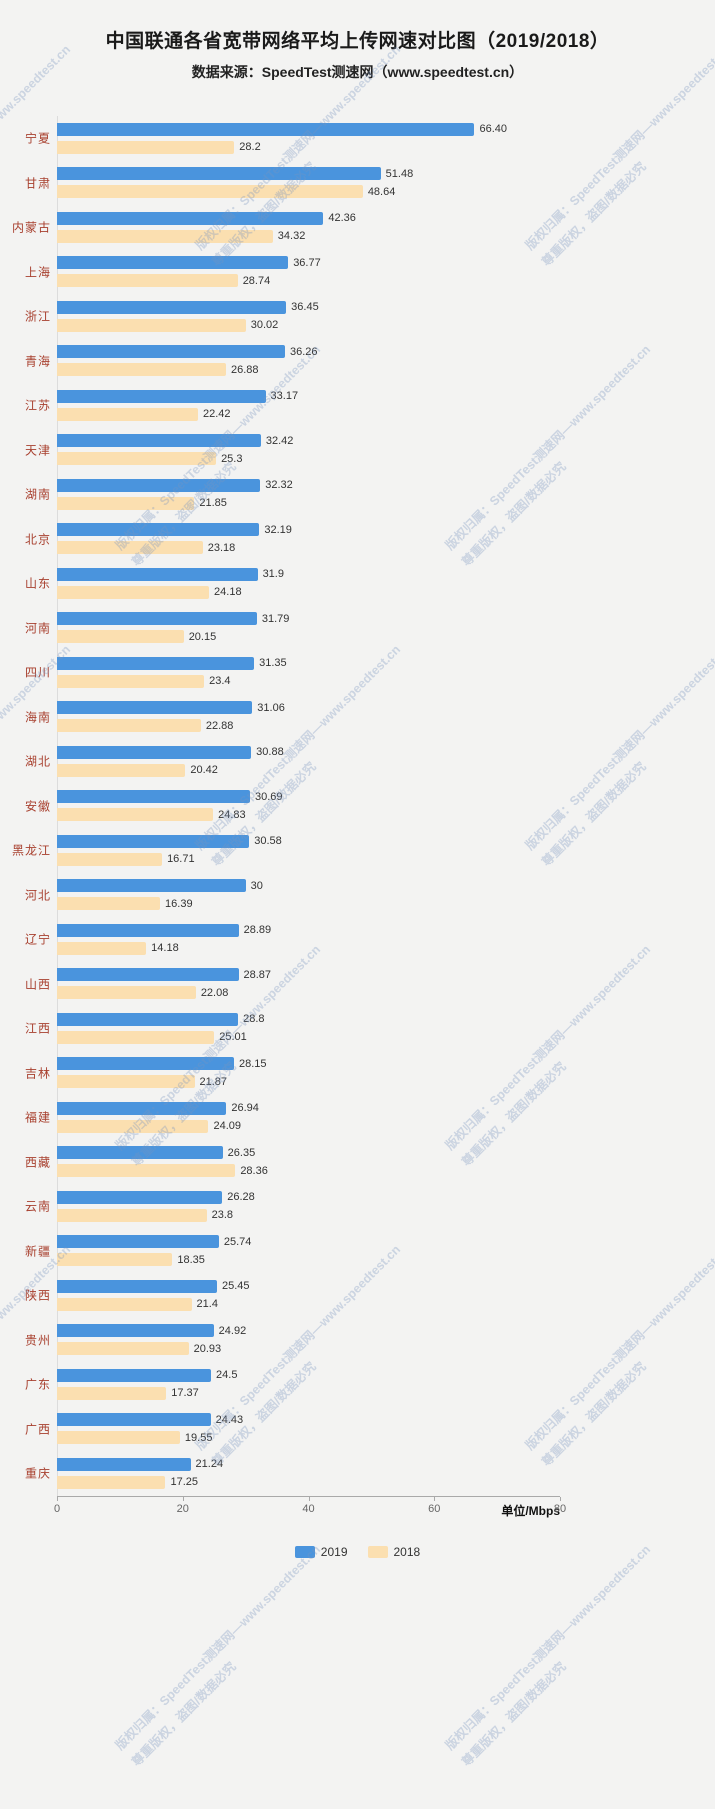 This screenshot has height=1809, width=715. I want to click on value-label: 24.5, so click(227, 1375).